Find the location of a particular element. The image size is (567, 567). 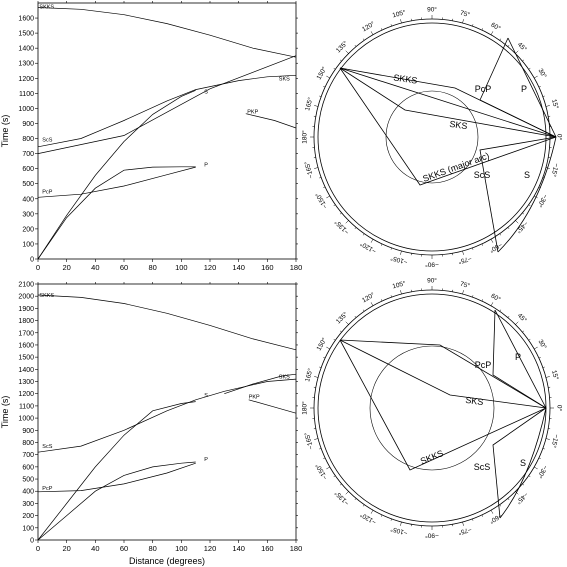

y-tick-label: 1300 is located at coordinates (26, 382).